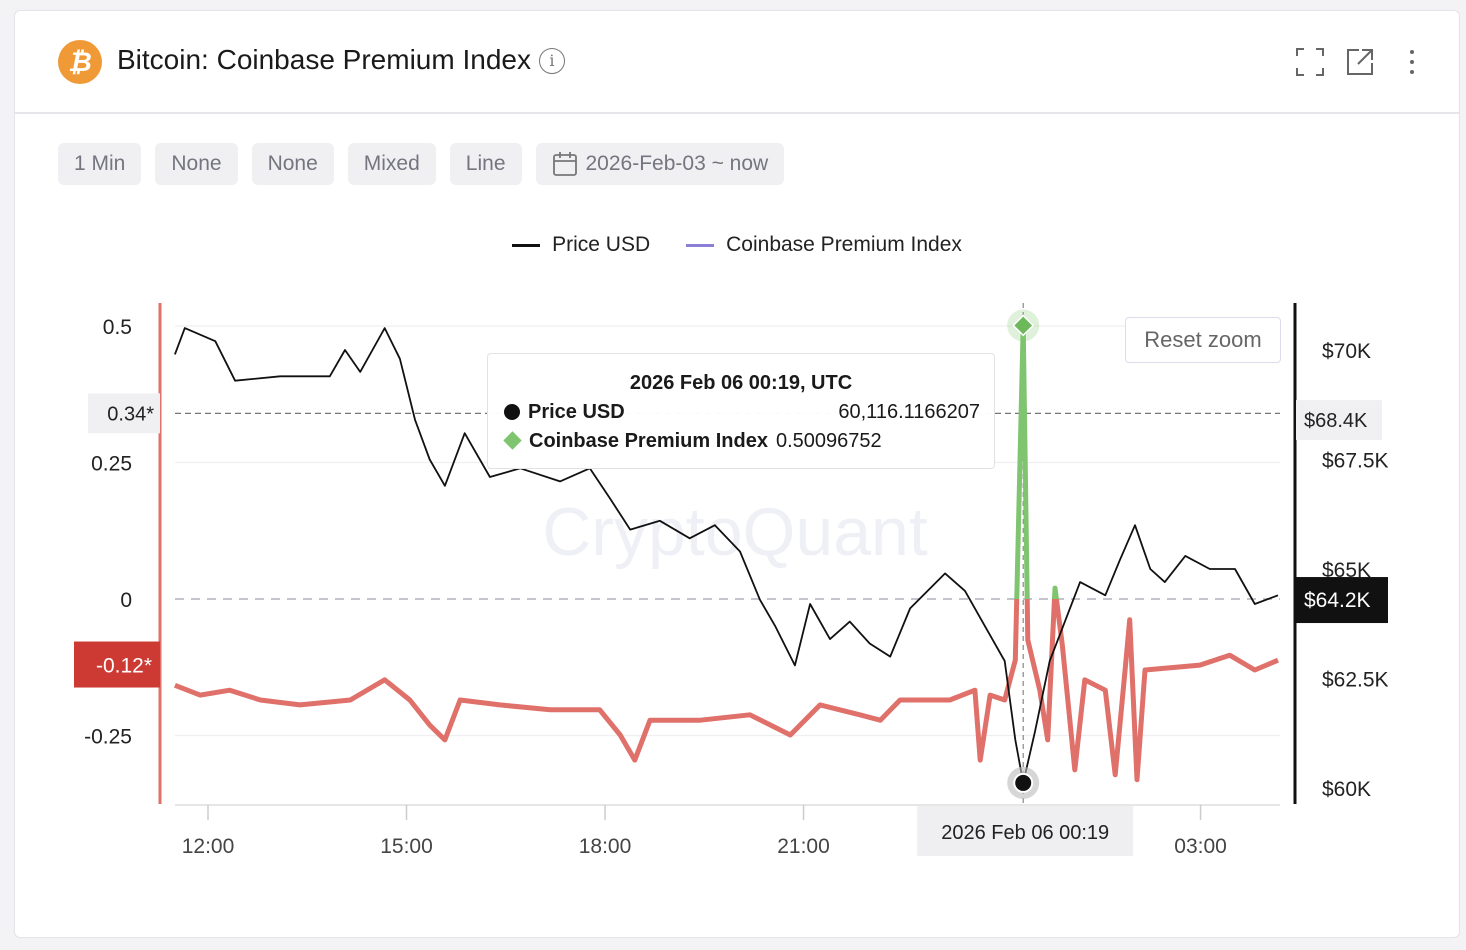 This screenshot has width=1466, height=950. What do you see at coordinates (726, 691) in the screenshot?
I see `premium-line-negative` at bounding box center [726, 691].